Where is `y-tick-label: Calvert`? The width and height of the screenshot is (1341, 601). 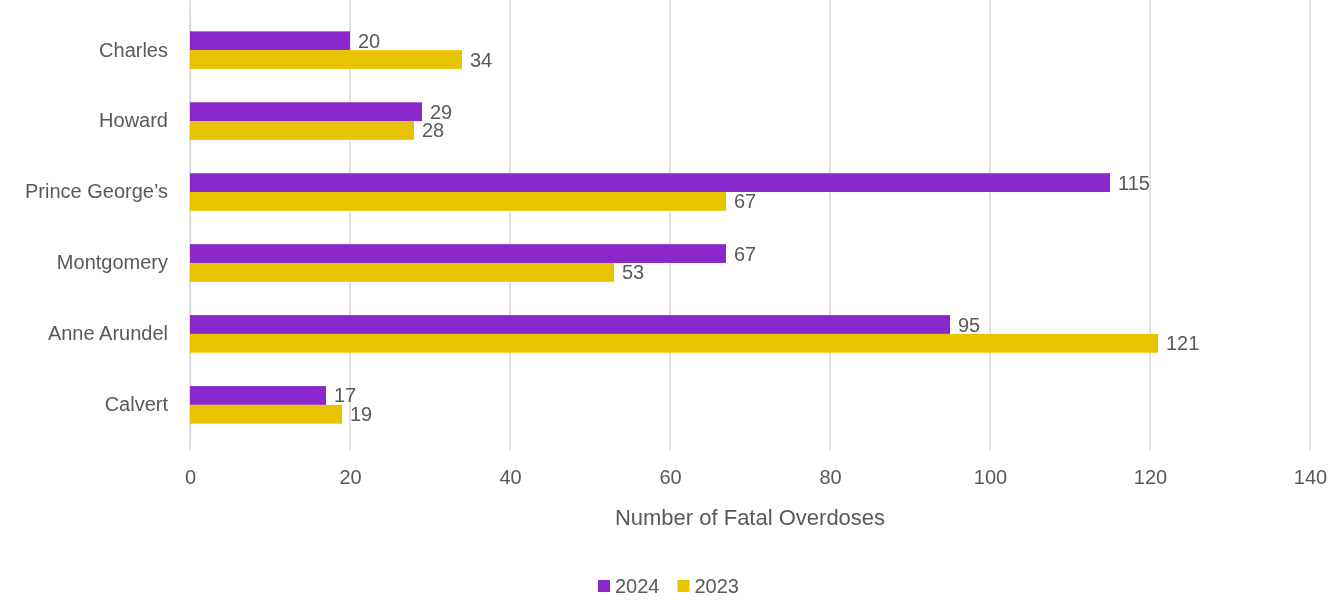 y-tick-label: Calvert is located at coordinates (136, 404).